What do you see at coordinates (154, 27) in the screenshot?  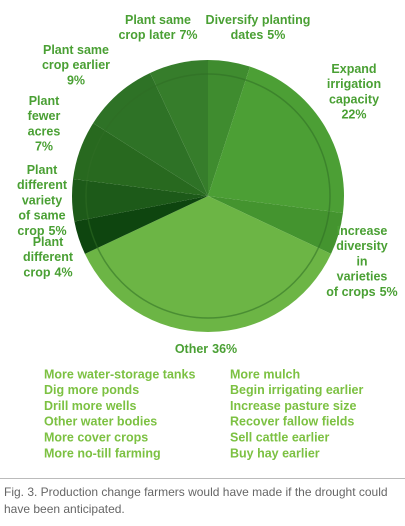 I see `category-name: Plant same crop later` at bounding box center [154, 27].